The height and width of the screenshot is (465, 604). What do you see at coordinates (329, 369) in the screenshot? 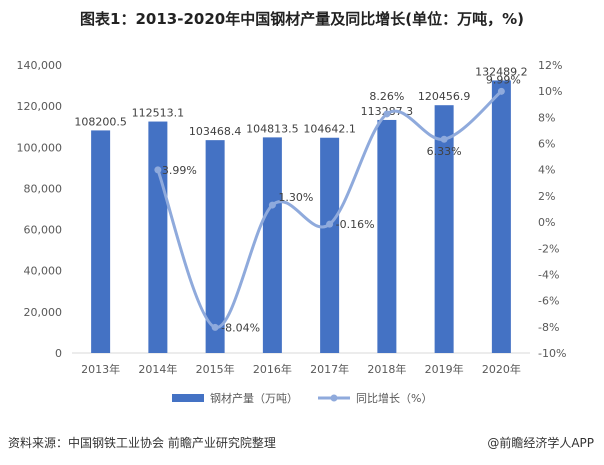
I see `x-tick-label: 2017年` at bounding box center [329, 369].